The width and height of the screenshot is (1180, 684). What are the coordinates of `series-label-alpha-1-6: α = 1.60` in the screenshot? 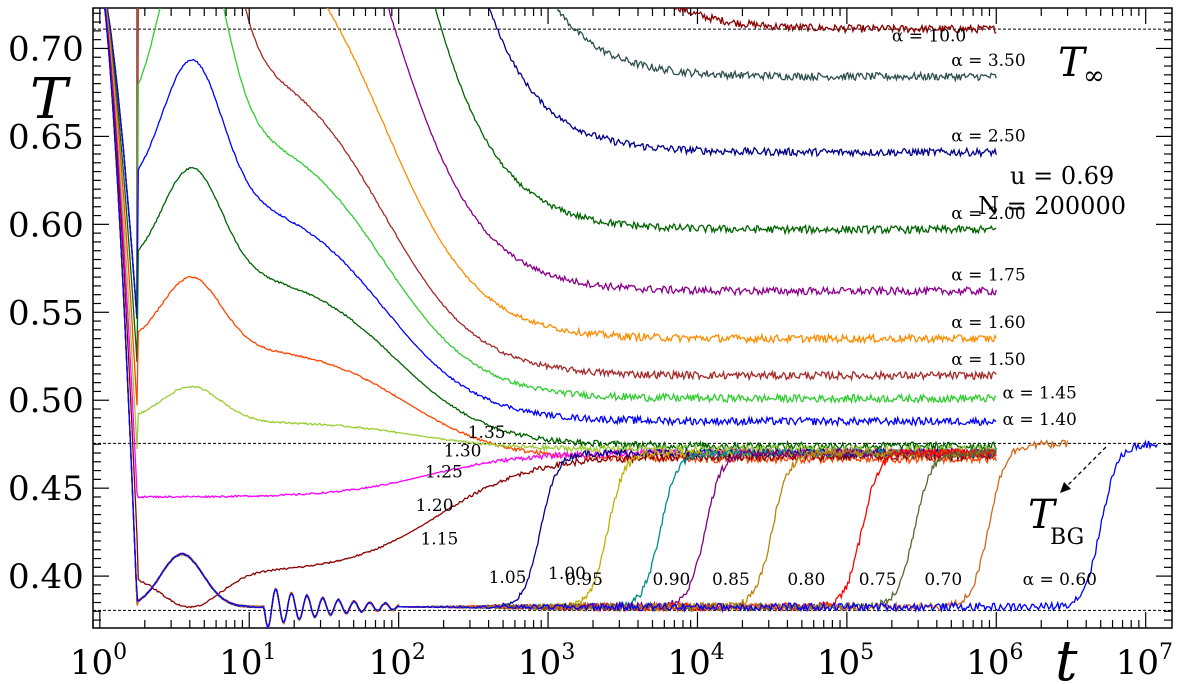 It's located at (988, 323).